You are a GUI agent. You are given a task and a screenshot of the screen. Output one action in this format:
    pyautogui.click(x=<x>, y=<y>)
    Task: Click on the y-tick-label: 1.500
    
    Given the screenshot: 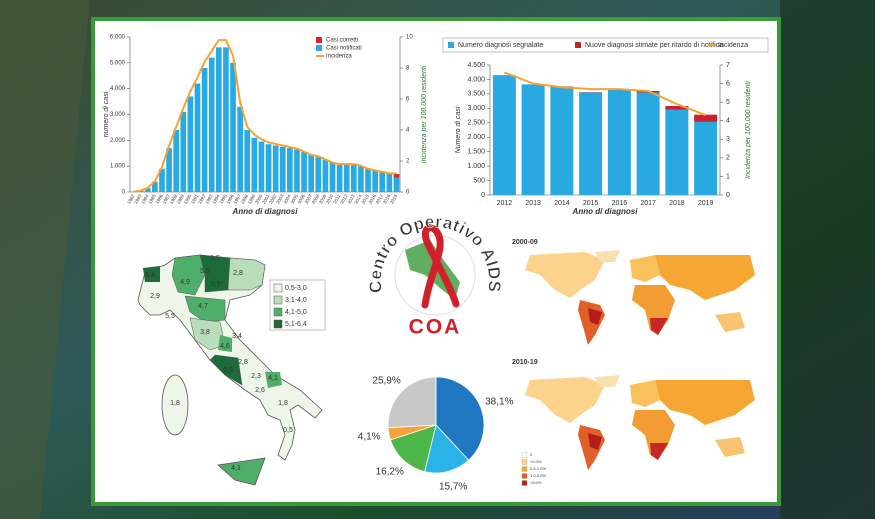 What is the action you would take?
    pyautogui.click(x=476, y=152)
    